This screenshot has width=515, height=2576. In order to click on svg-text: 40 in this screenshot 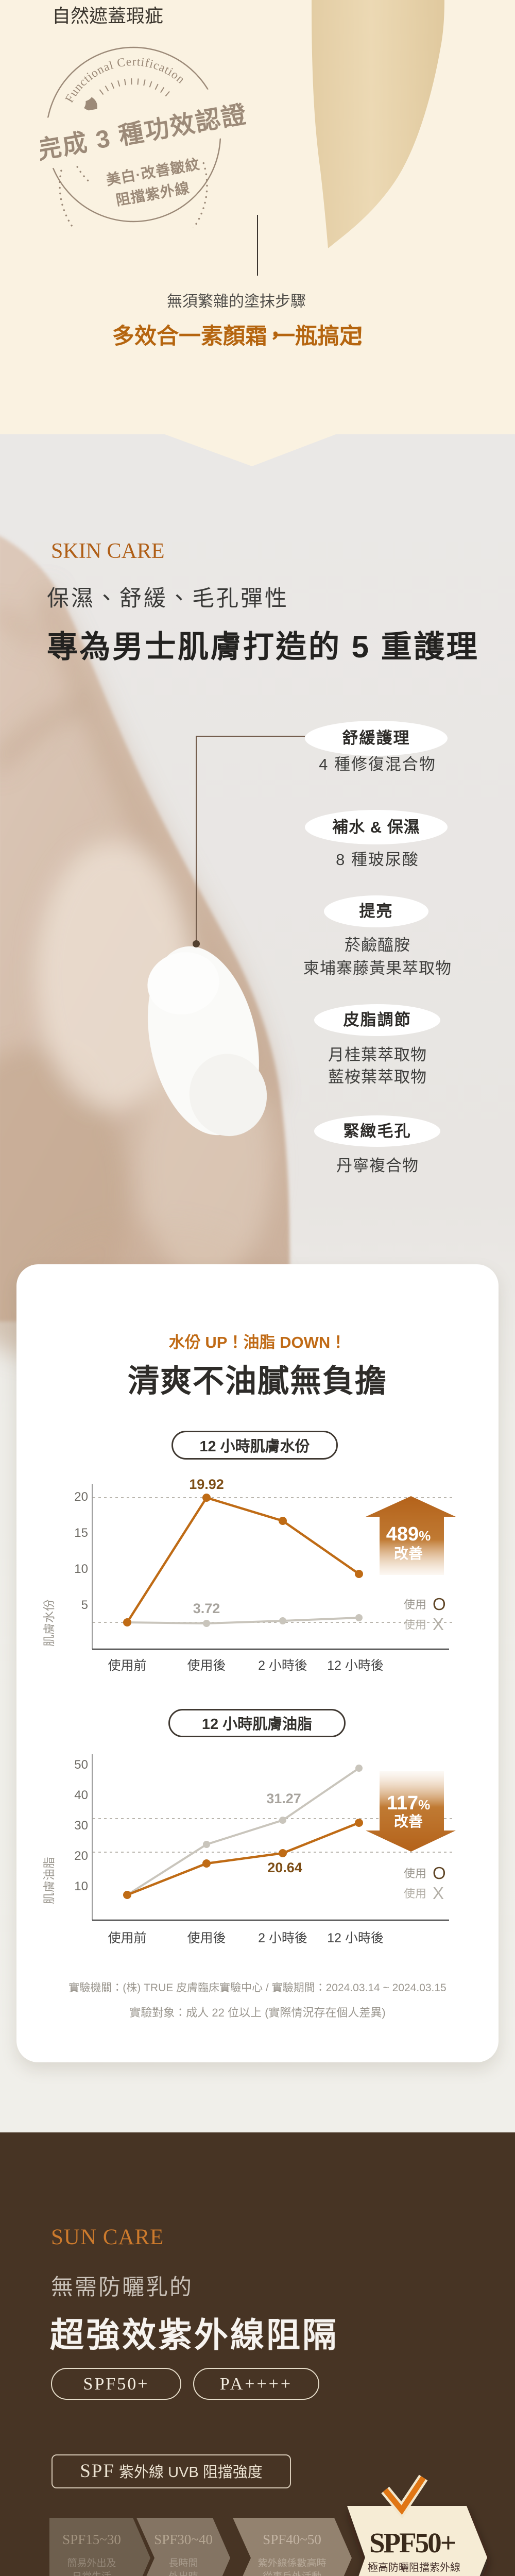, I will do `click(81, 1795)`.